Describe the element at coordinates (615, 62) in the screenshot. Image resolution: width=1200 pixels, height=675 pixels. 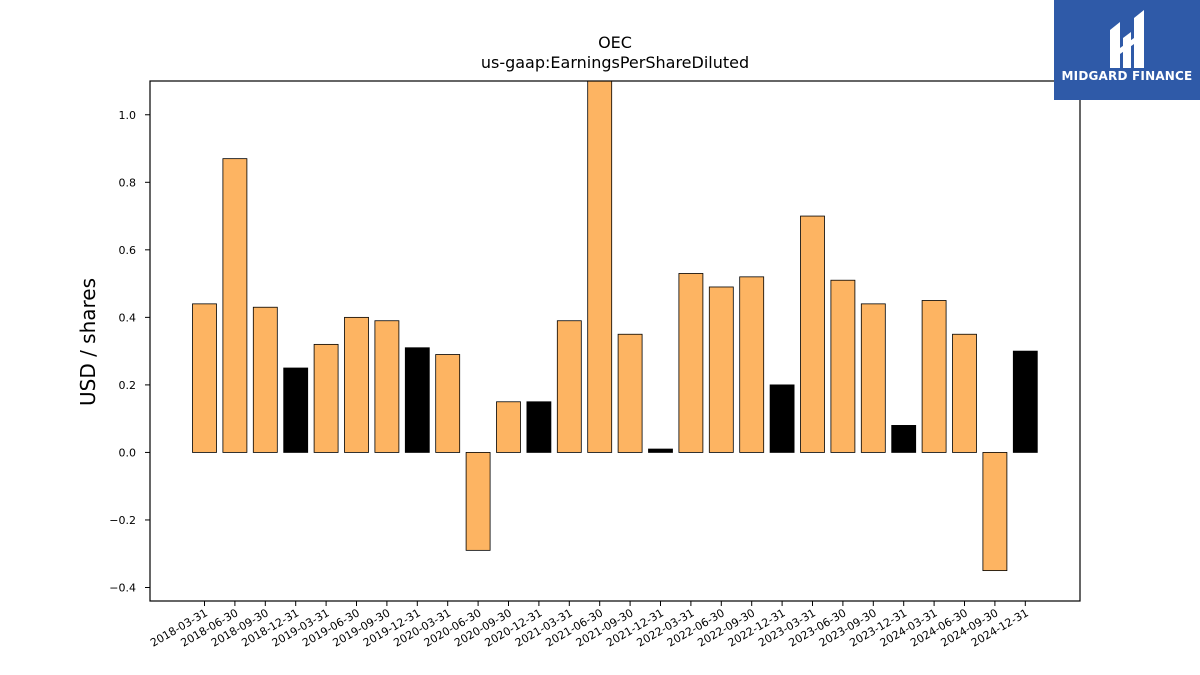
I see `chart-subtitle: us-gaap:EarningsPerShareDiluted` at that location.